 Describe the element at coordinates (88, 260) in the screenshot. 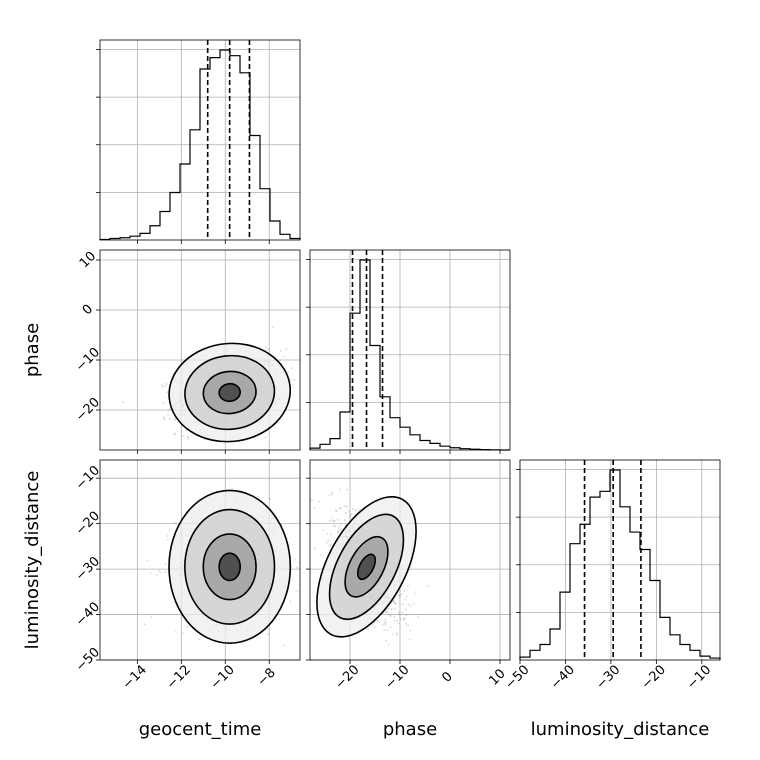

I see `y-tick-label: 10` at that location.